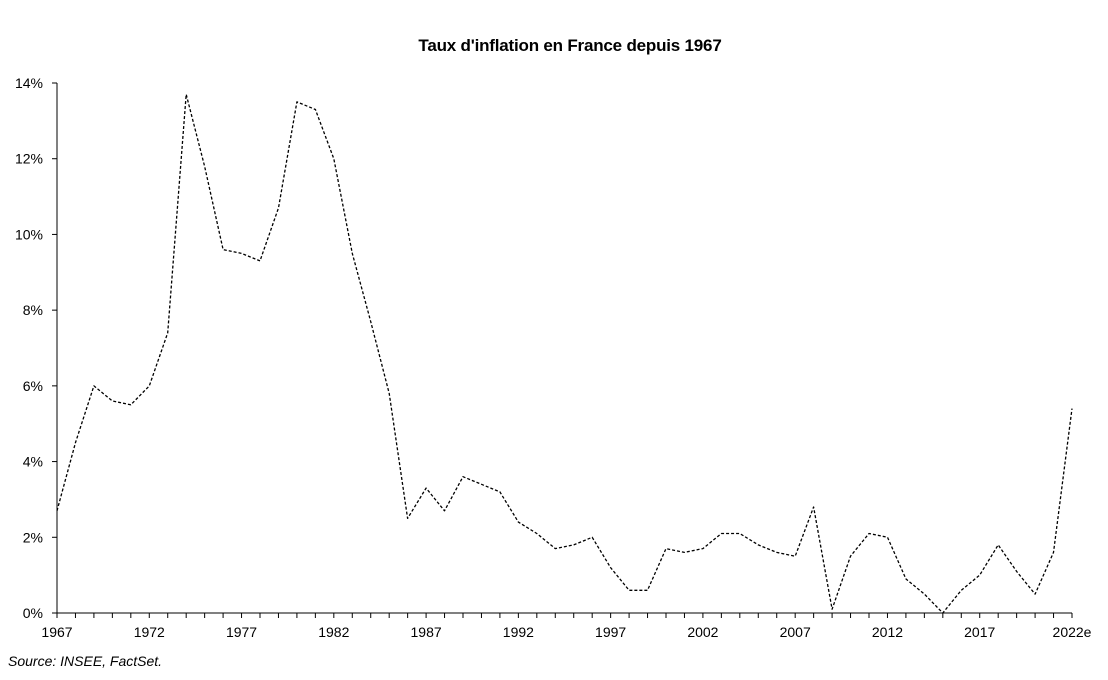 This screenshot has width=1108, height=680. I want to click on x-tick-label: 2012, so click(887, 632).